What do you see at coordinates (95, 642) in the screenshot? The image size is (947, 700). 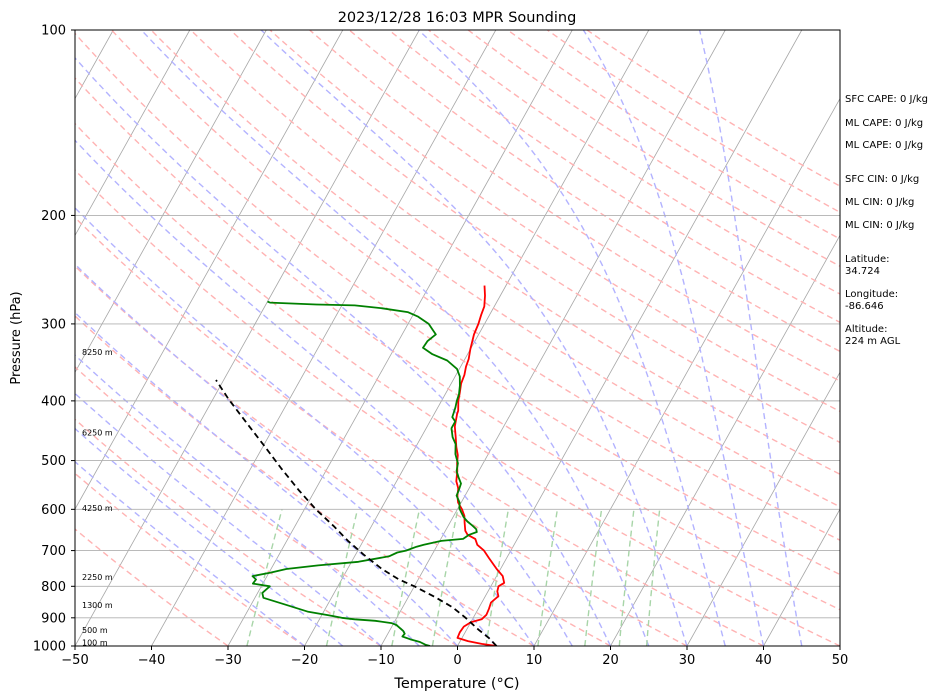 I see `height-label: 100 m` at bounding box center [95, 642].